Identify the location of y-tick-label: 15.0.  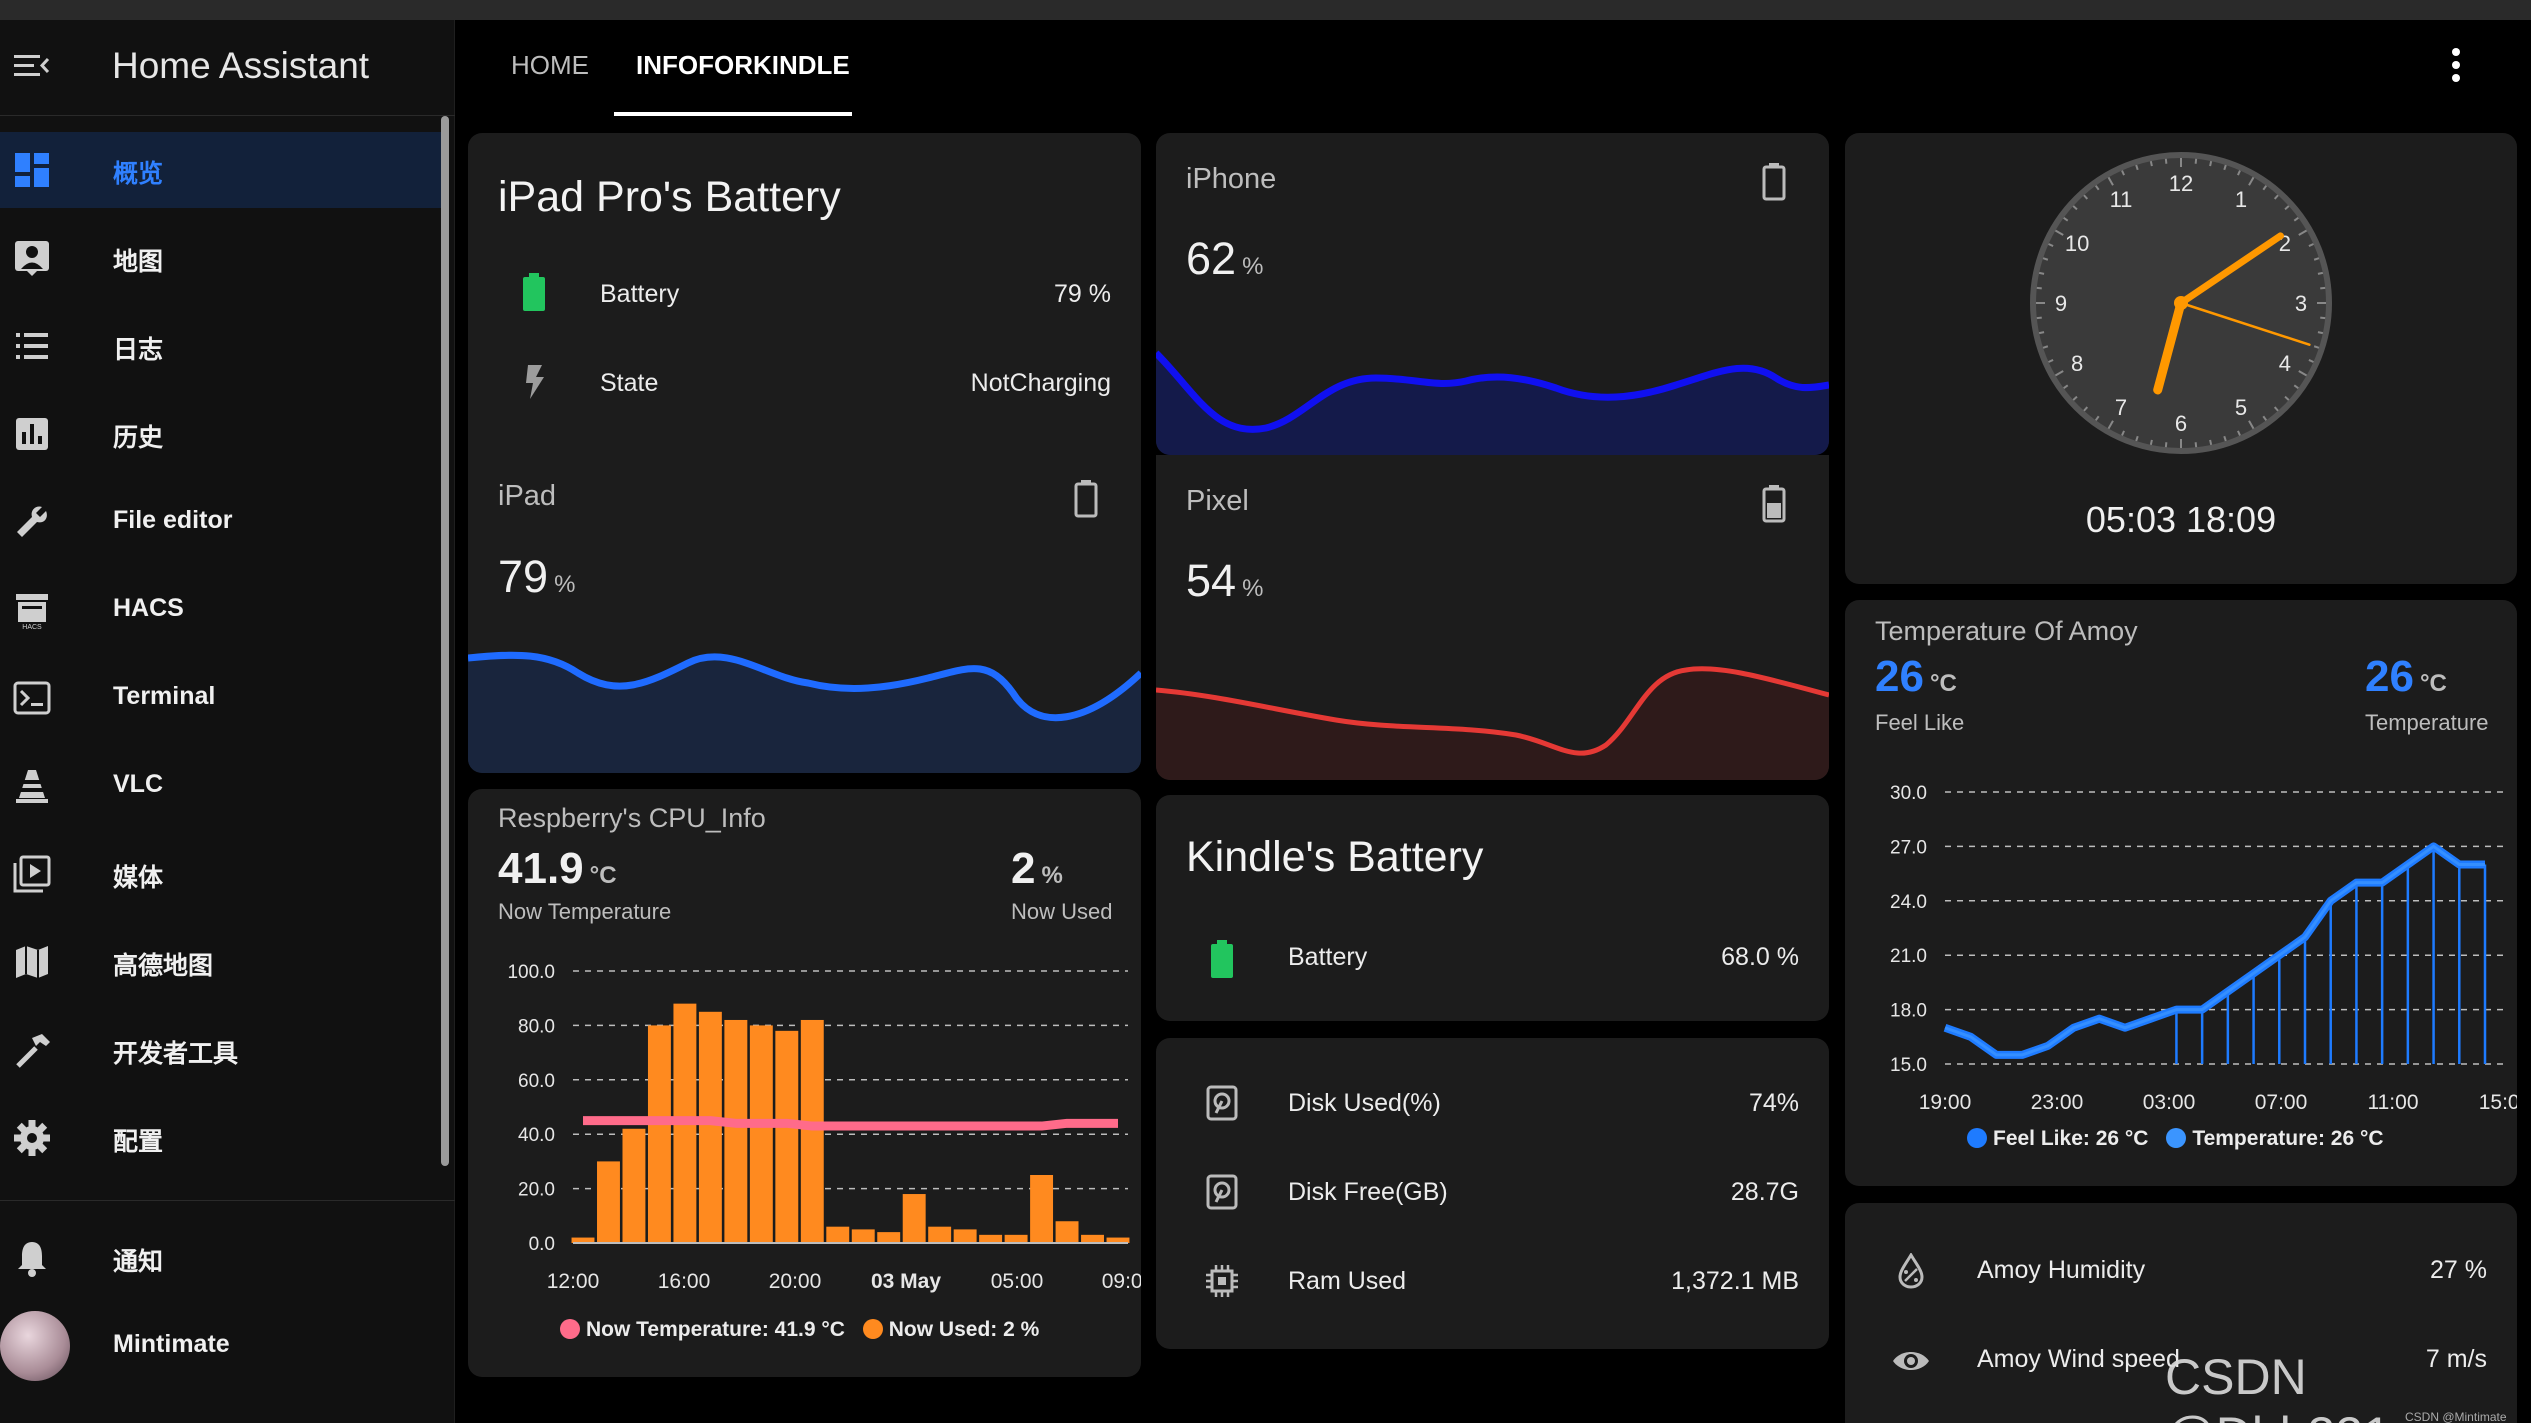
(1908, 1065).